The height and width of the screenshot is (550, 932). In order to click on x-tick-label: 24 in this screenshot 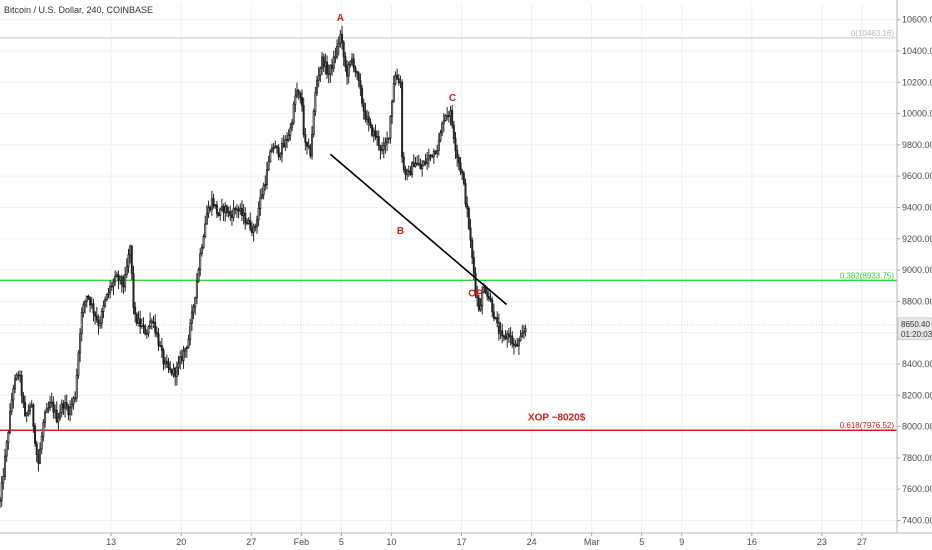, I will do `click(532, 542)`.